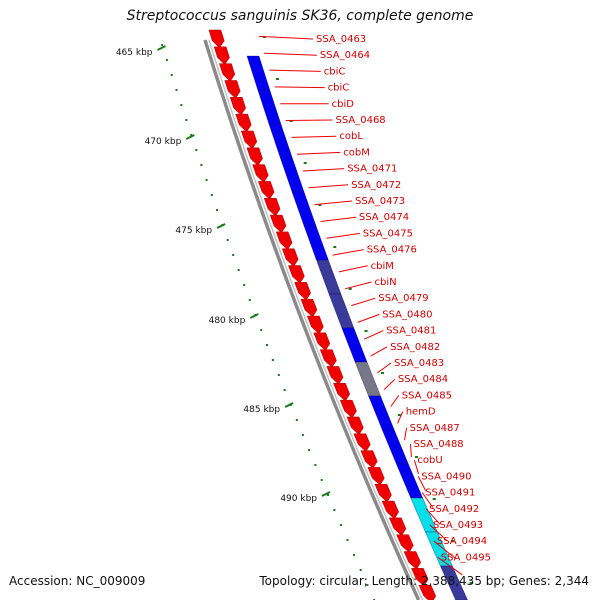 The image size is (600, 600). I want to click on gene-label: SSA_0468, so click(361, 120).